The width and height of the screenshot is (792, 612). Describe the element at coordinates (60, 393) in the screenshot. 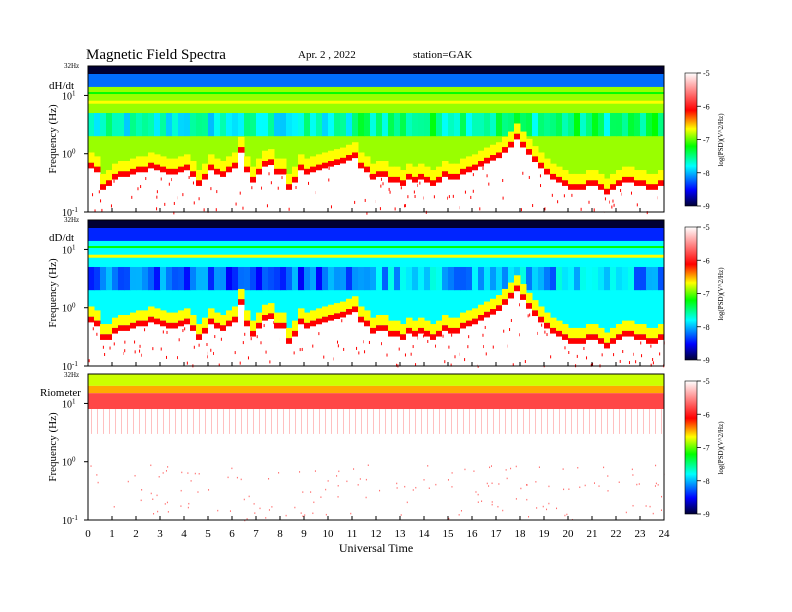

I see `panel-label: Riometer` at that location.